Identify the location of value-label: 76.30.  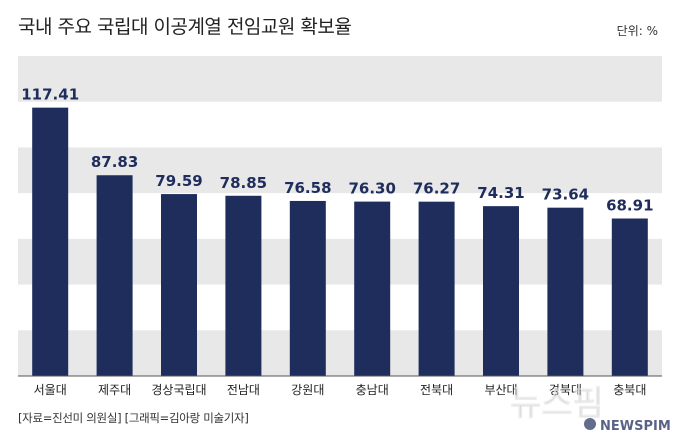
(371, 189).